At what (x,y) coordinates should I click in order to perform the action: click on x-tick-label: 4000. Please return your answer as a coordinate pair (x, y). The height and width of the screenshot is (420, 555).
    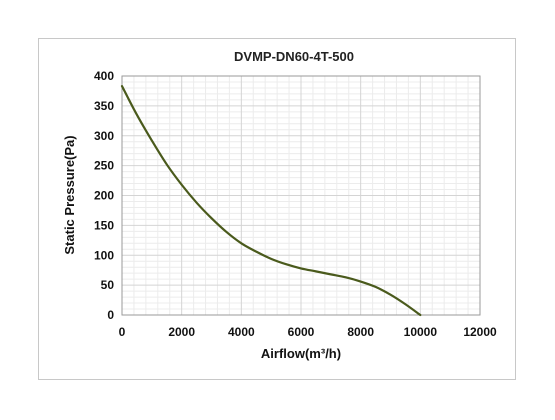
    Looking at the image, I should click on (241, 332).